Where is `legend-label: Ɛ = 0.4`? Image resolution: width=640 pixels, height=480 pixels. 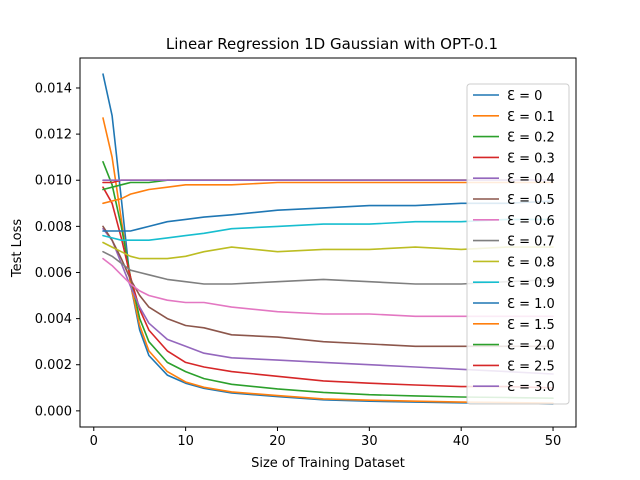
legend-label: Ɛ = 0.4 is located at coordinates (531, 179).